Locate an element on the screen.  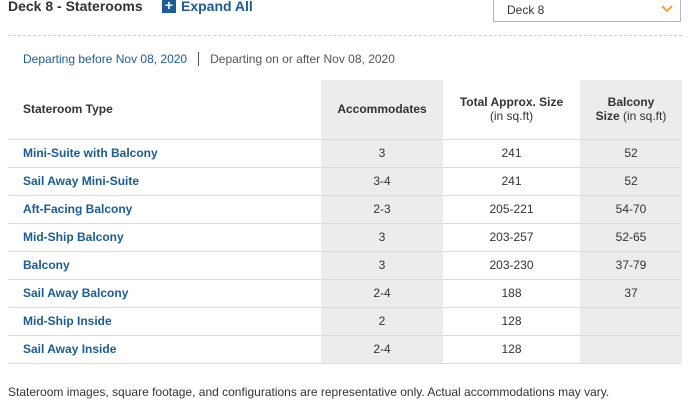
stateroom-type-link: Sail Away Inside is located at coordinates (164, 349).